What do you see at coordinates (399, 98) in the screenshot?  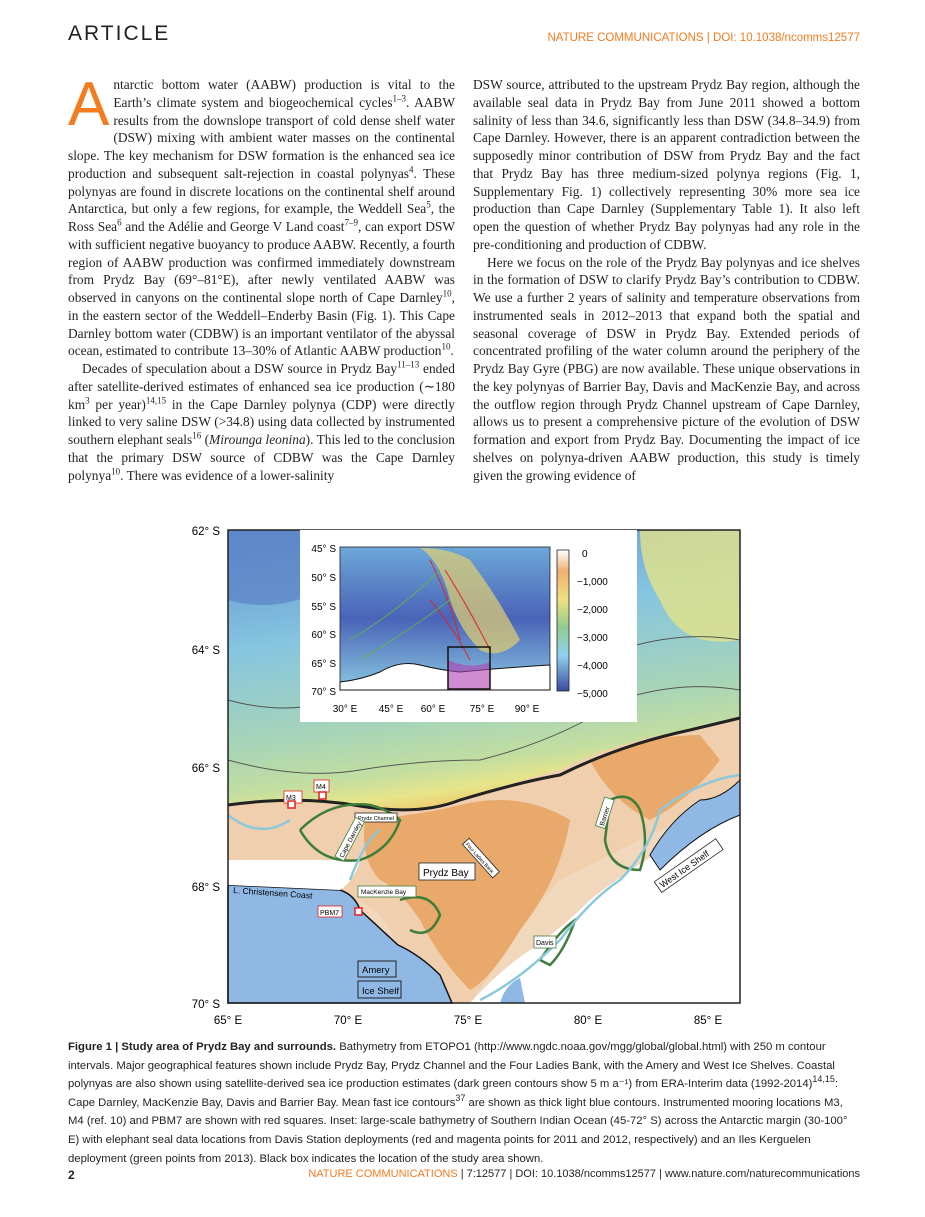 I see `citation: 1–3` at bounding box center [399, 98].